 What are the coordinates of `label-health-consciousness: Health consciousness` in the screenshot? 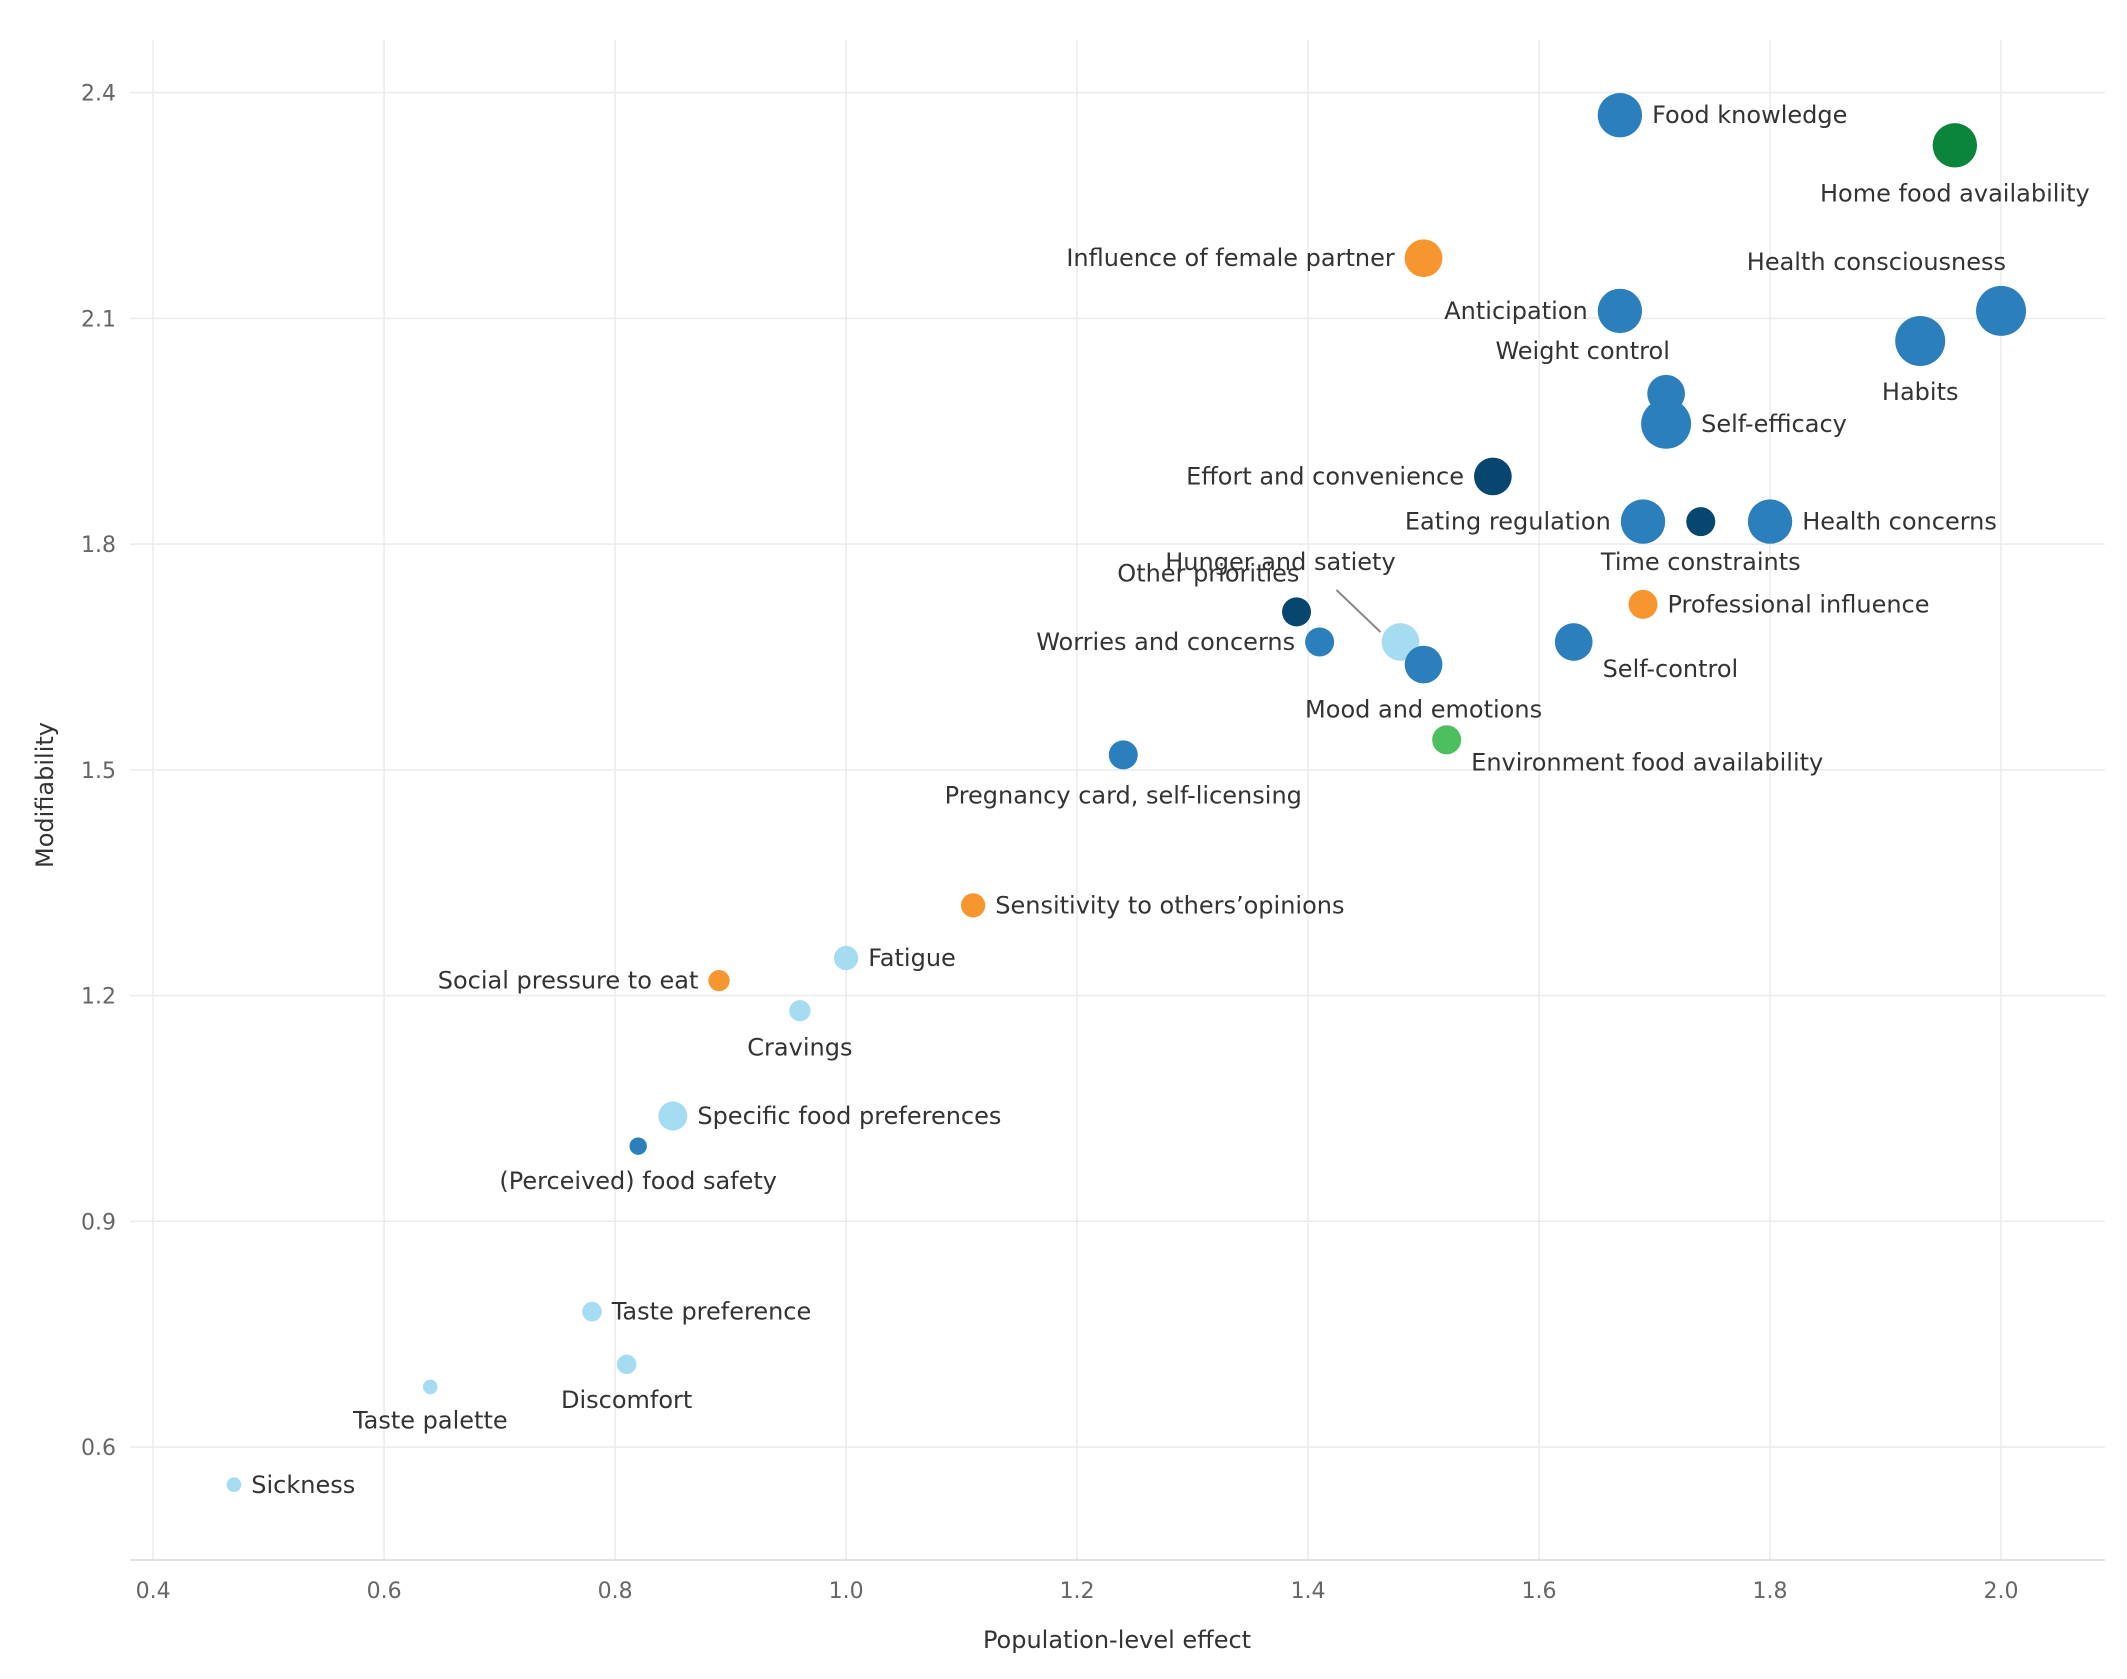 It's located at (1876, 262).